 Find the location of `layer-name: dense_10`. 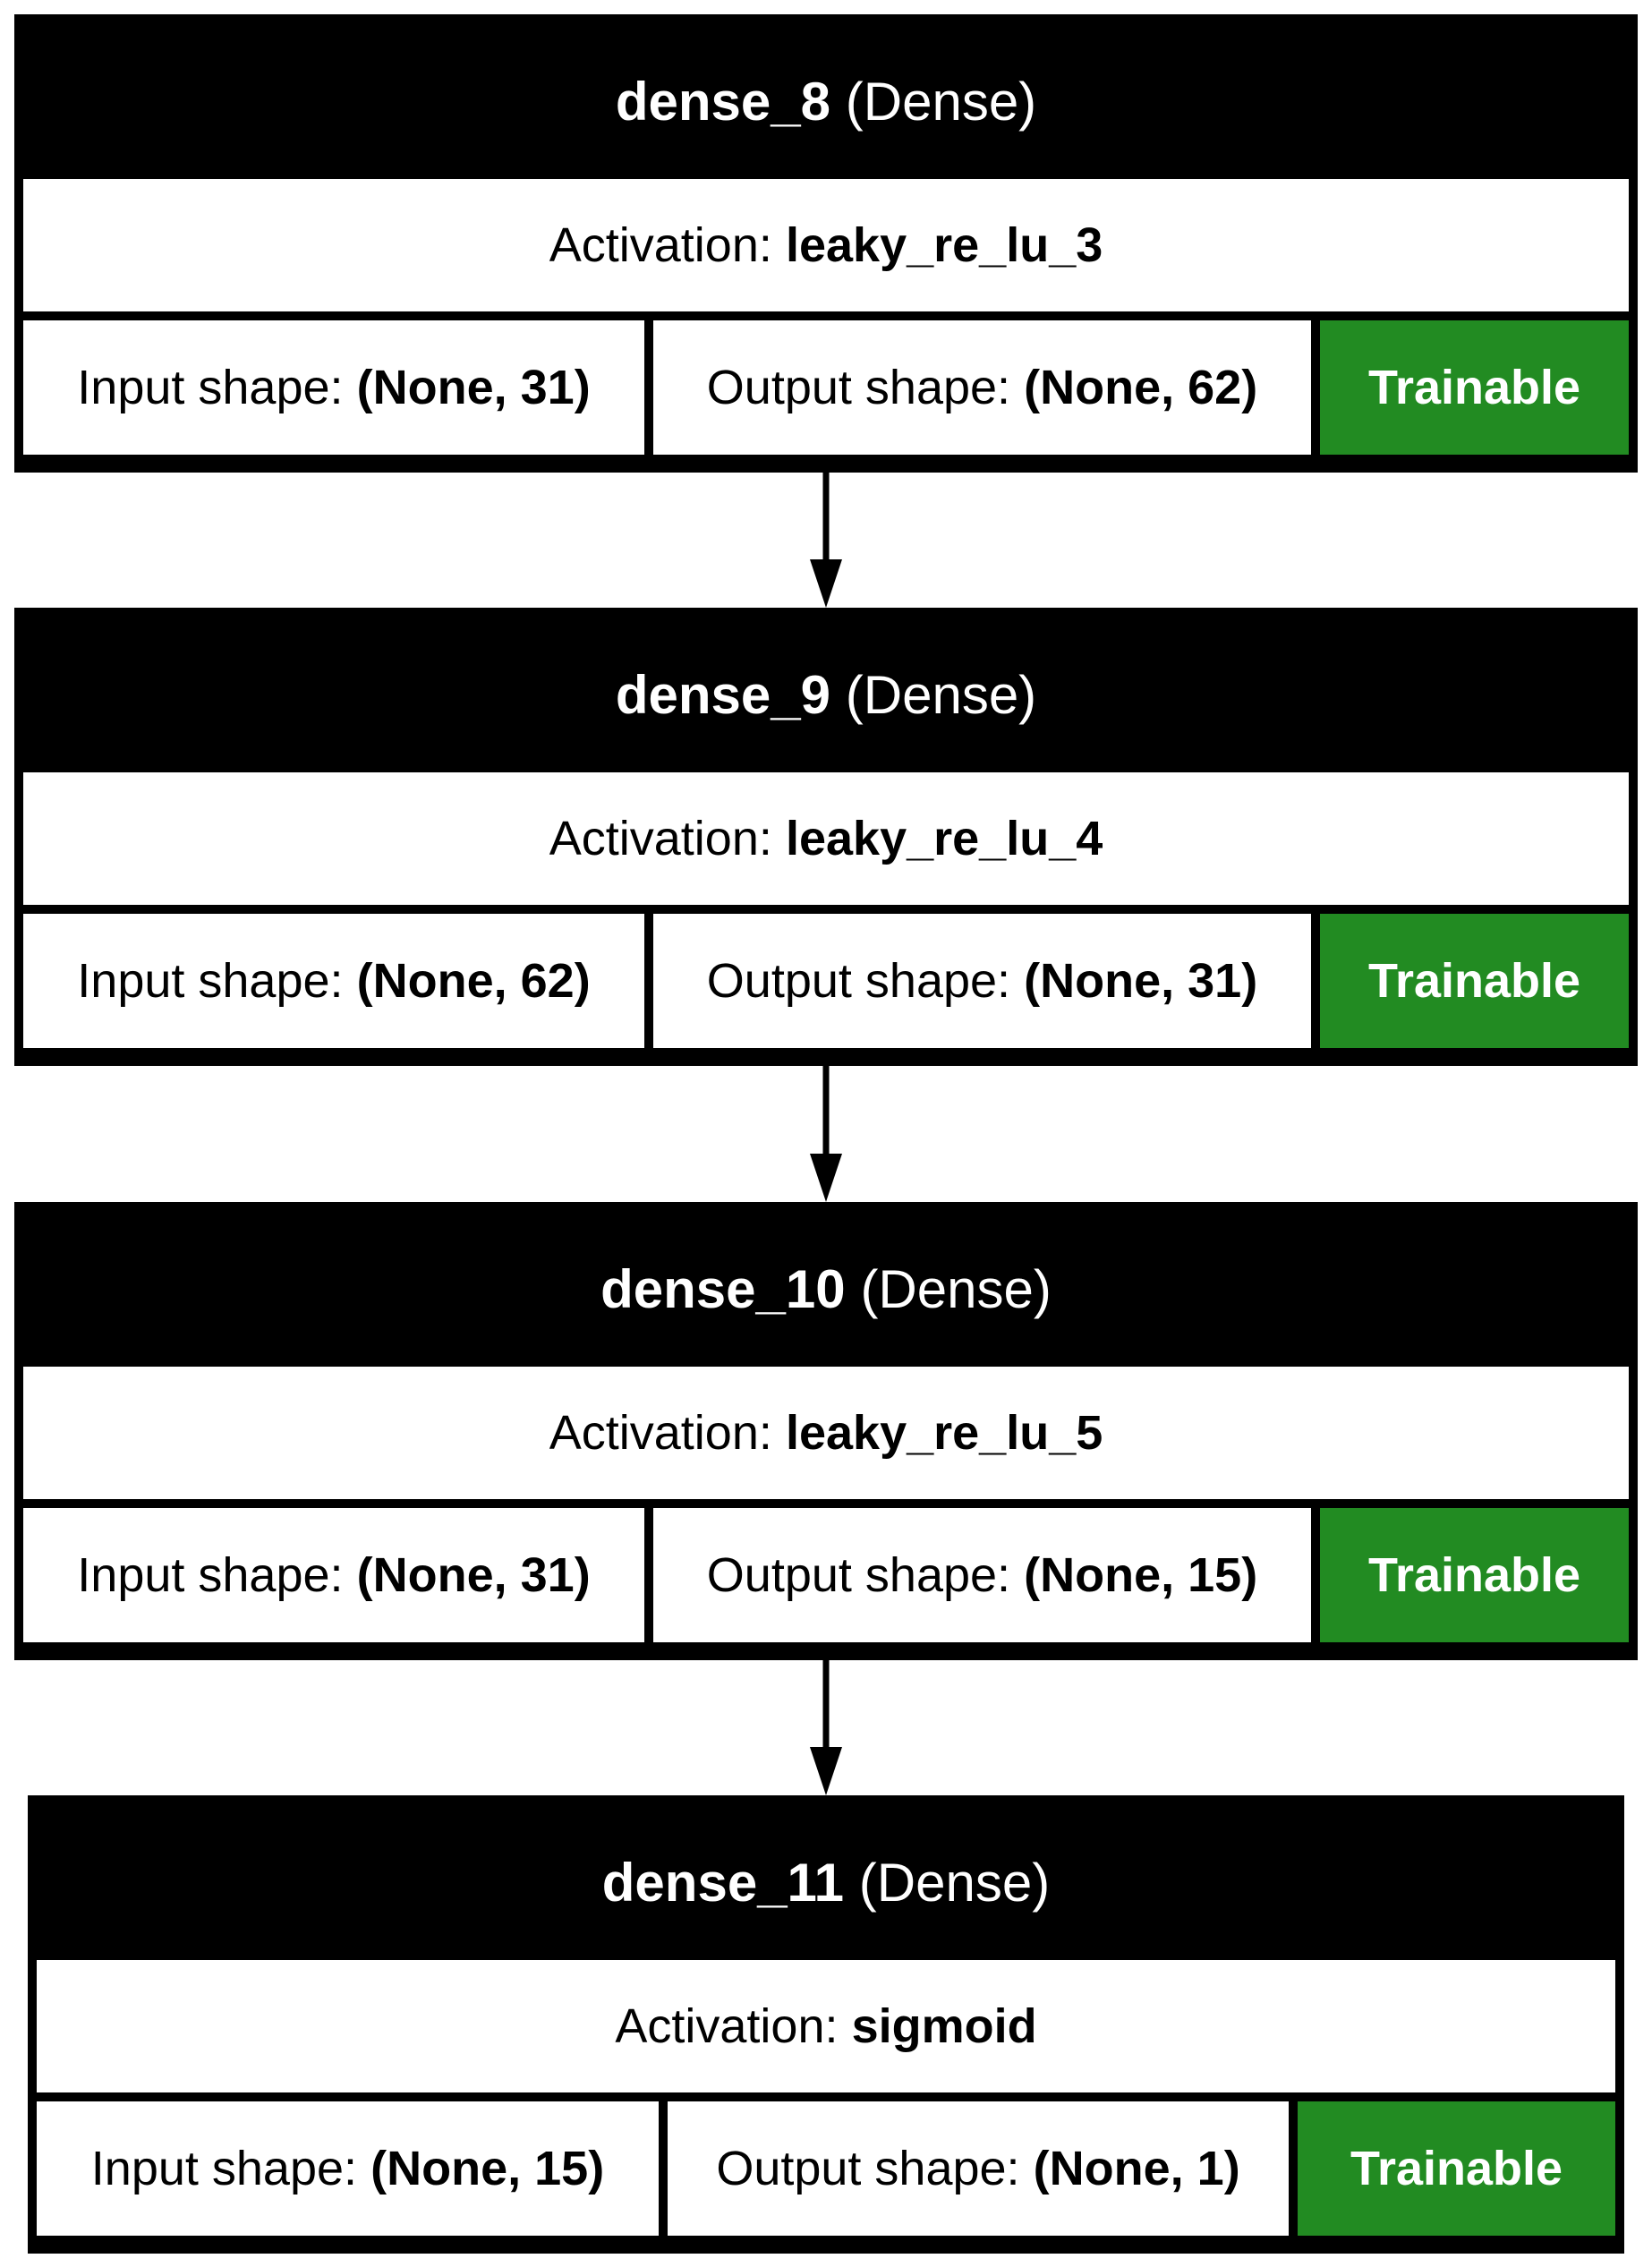

layer-name: dense_10 is located at coordinates (723, 1288).